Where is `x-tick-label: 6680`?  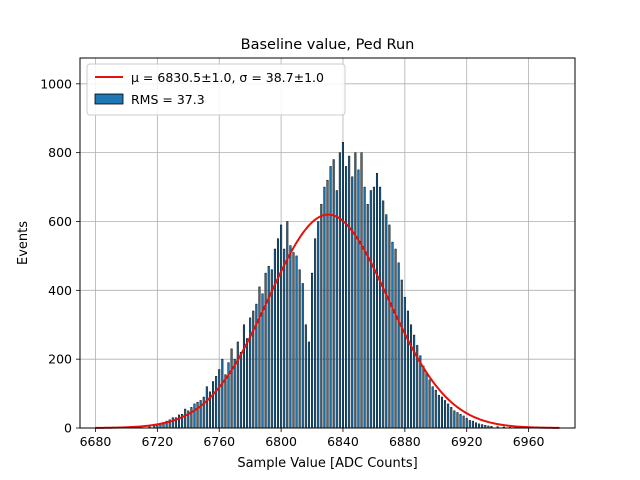 x-tick-label: 6680 is located at coordinates (96, 441).